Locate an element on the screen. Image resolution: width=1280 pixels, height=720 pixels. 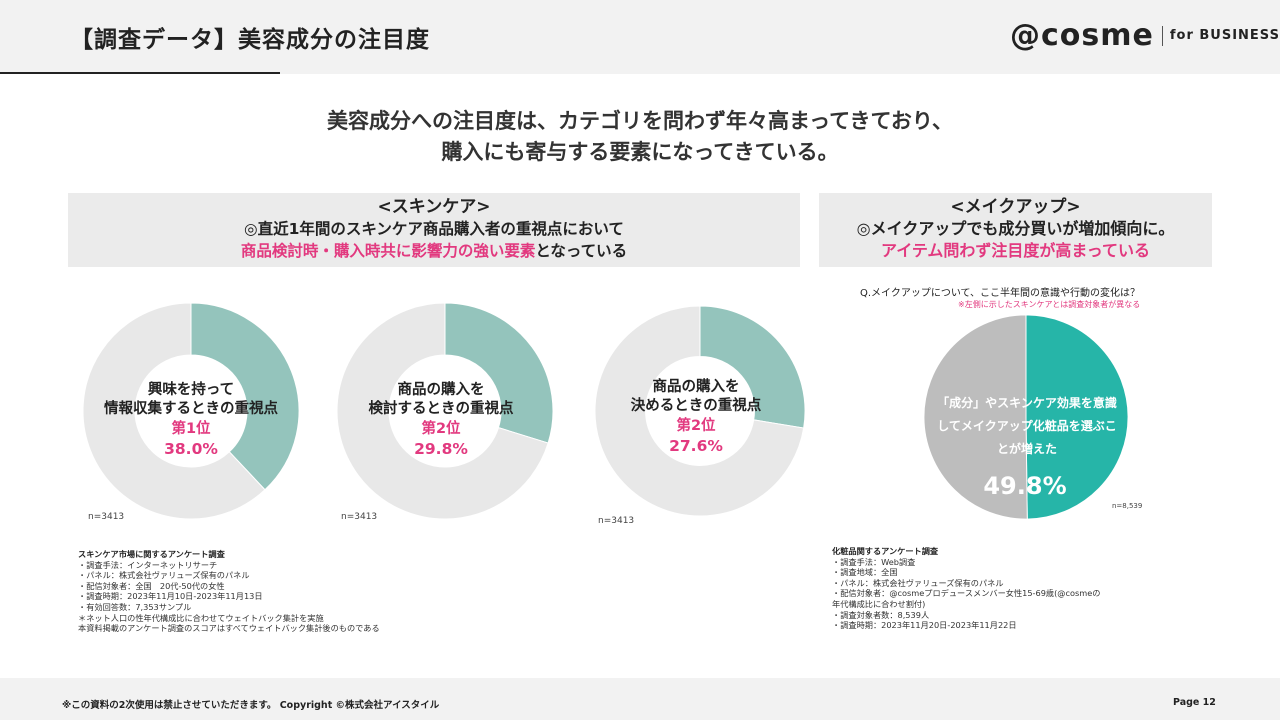
makeup-pie-label-3: とが増えた is located at coordinates (1026, 449).